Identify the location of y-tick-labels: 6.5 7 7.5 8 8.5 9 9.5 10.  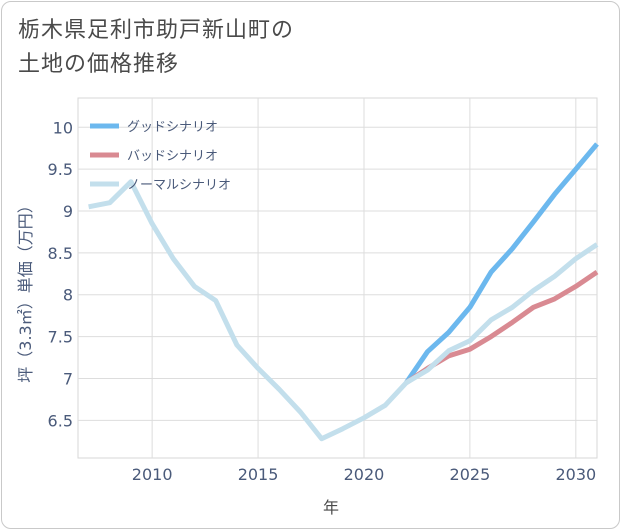
(60, 274).